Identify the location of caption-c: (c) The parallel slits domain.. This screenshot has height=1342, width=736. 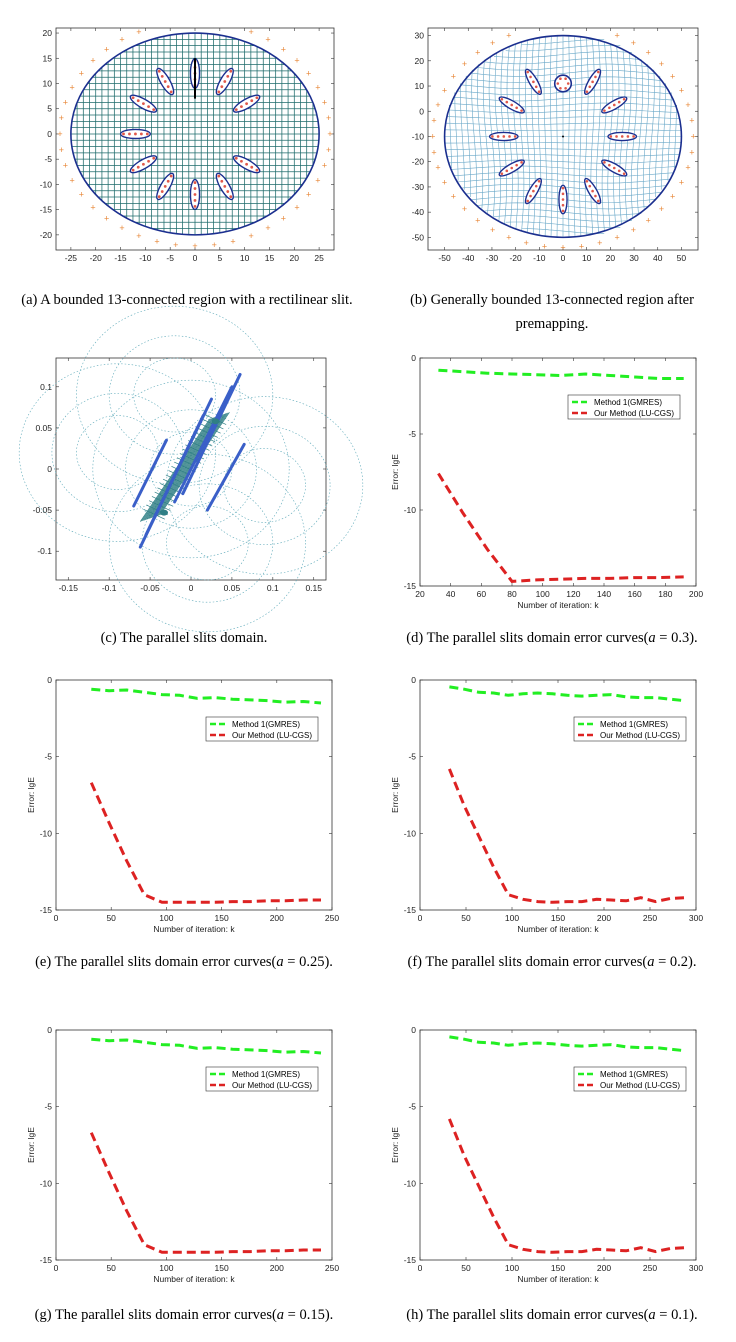
(184, 638).